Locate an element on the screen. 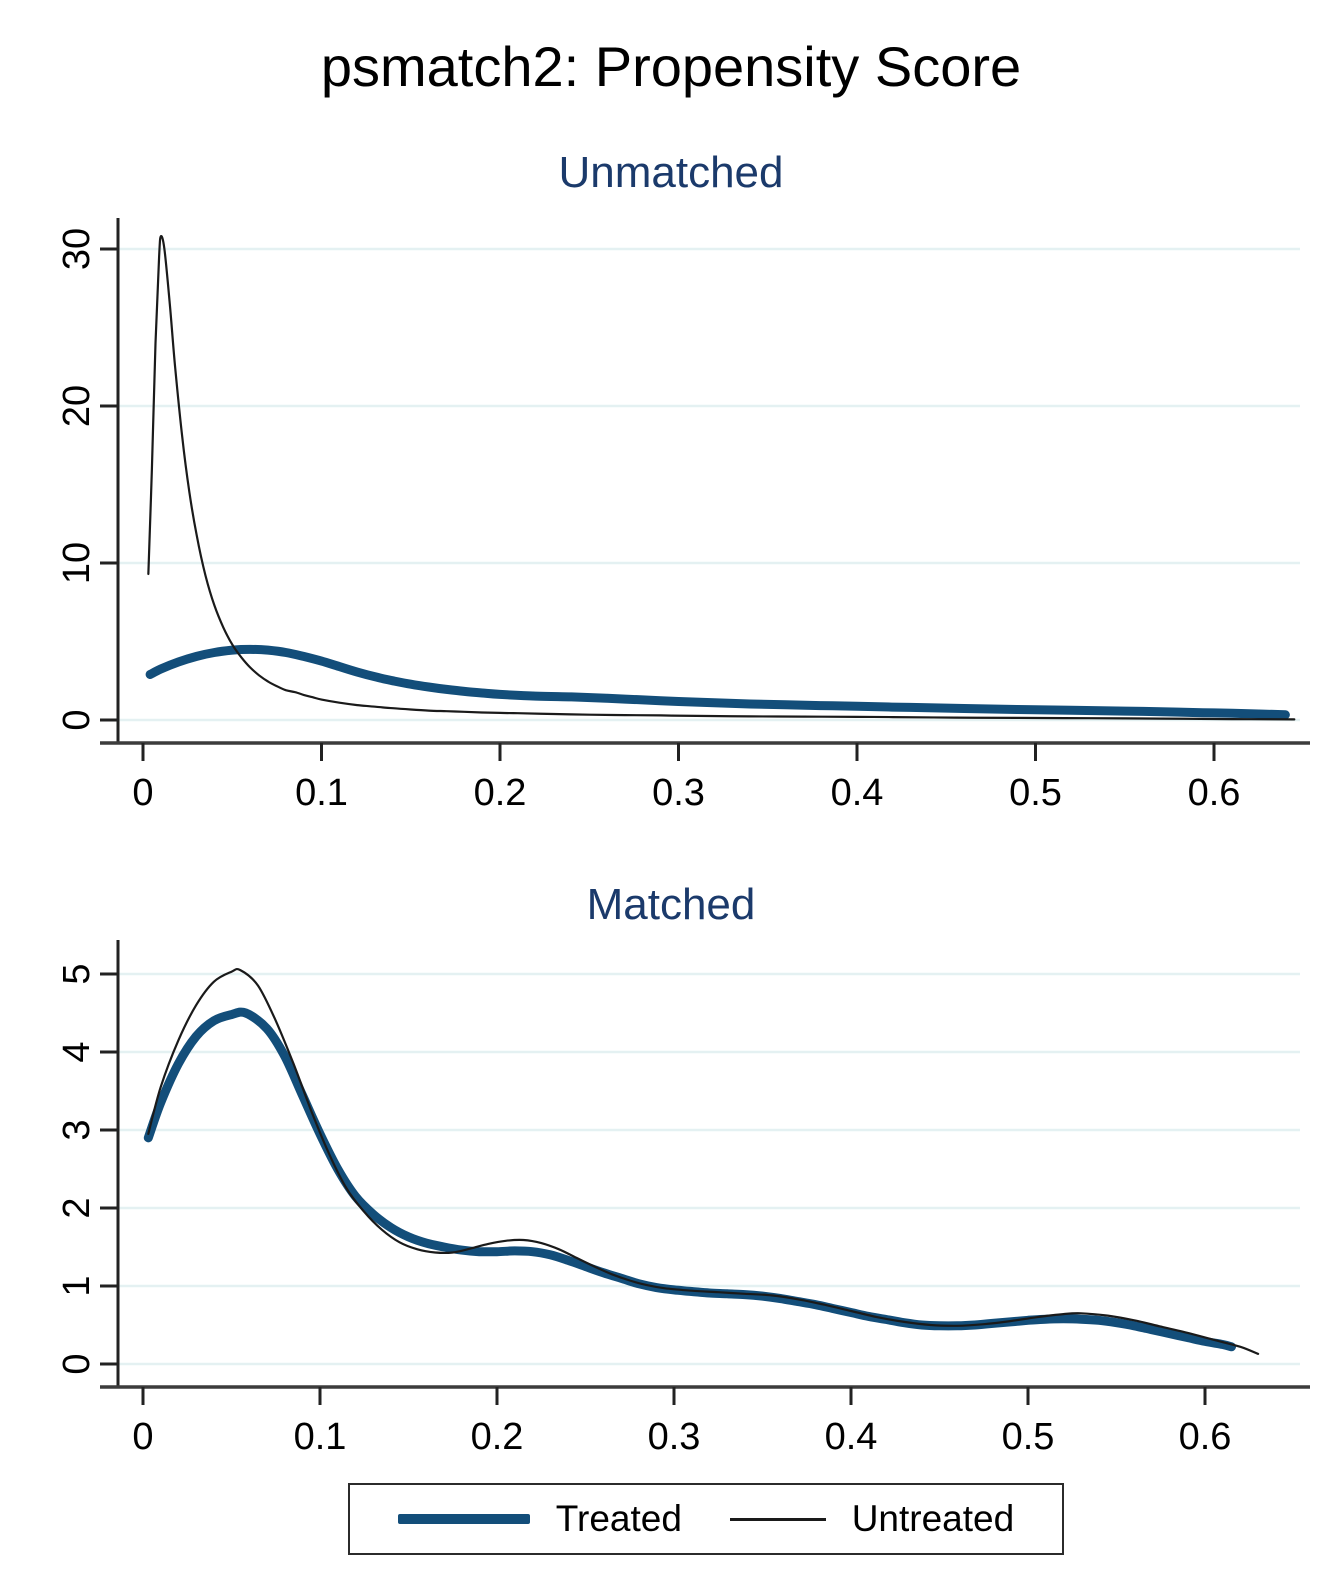 This screenshot has width=1342, height=1577. matched-y-tick-label: 4 is located at coordinates (77, 1051).